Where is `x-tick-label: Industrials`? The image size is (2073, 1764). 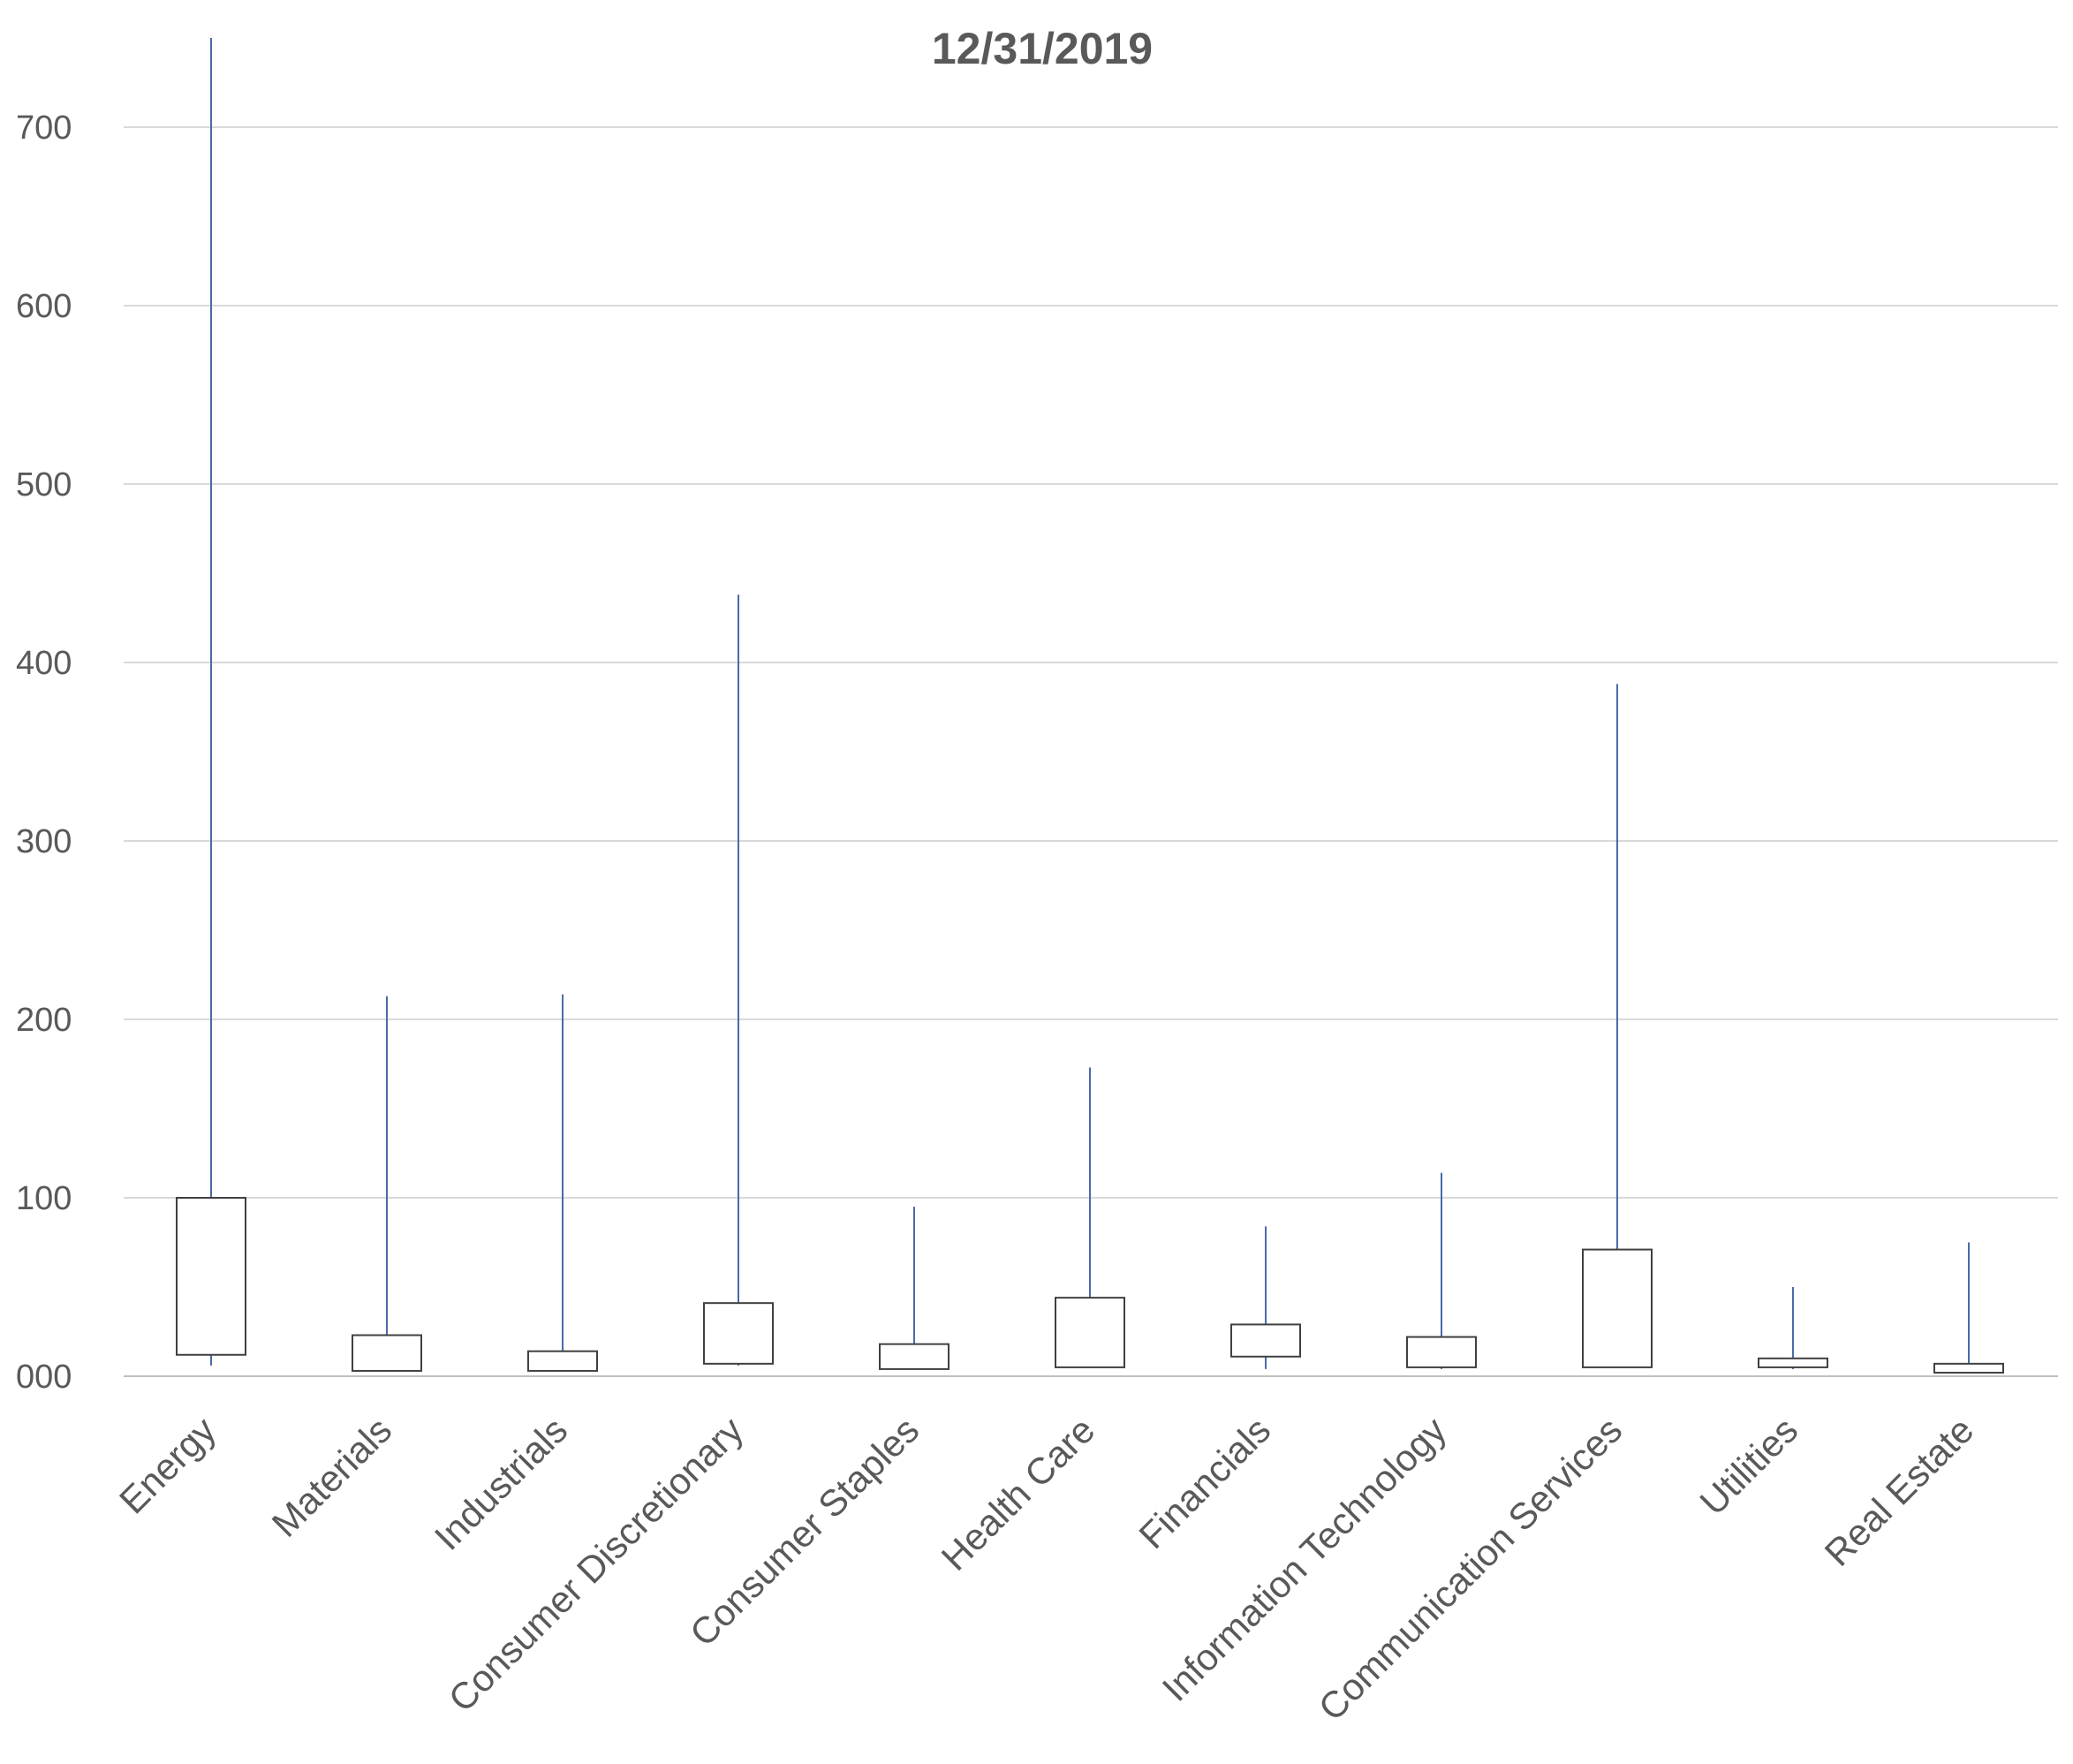
x-tick-label: Industrials is located at coordinates (501, 1483).